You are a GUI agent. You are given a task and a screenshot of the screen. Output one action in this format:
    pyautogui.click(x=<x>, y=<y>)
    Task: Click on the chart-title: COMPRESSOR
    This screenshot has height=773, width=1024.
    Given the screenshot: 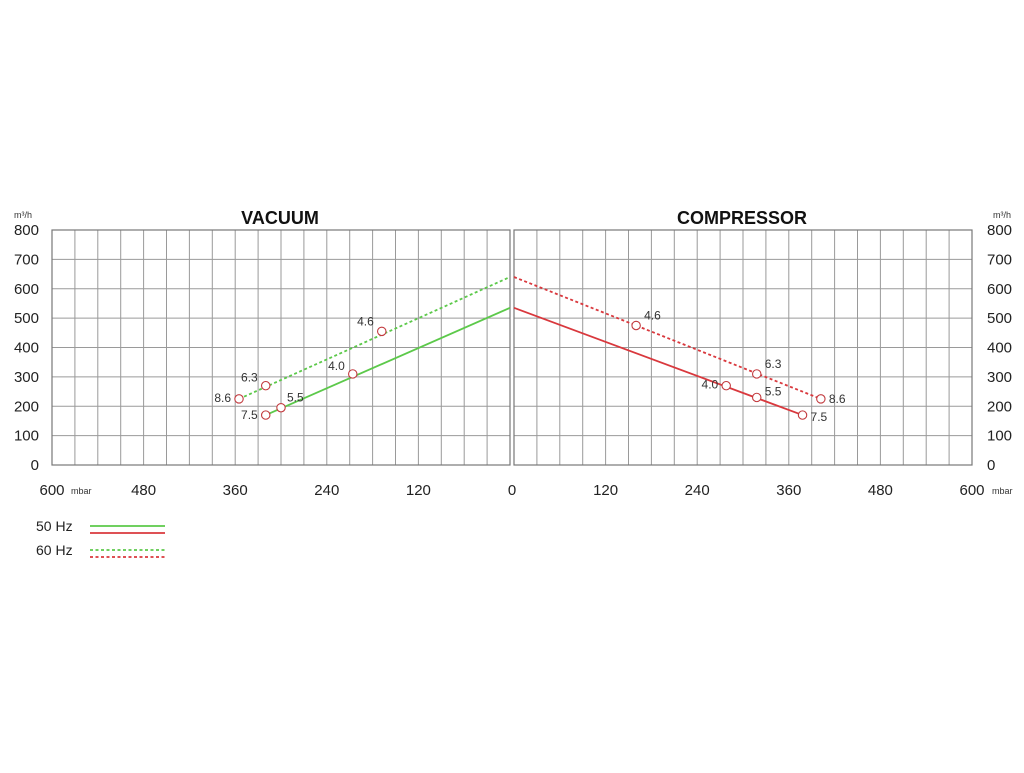 What is the action you would take?
    pyautogui.click(x=742, y=218)
    